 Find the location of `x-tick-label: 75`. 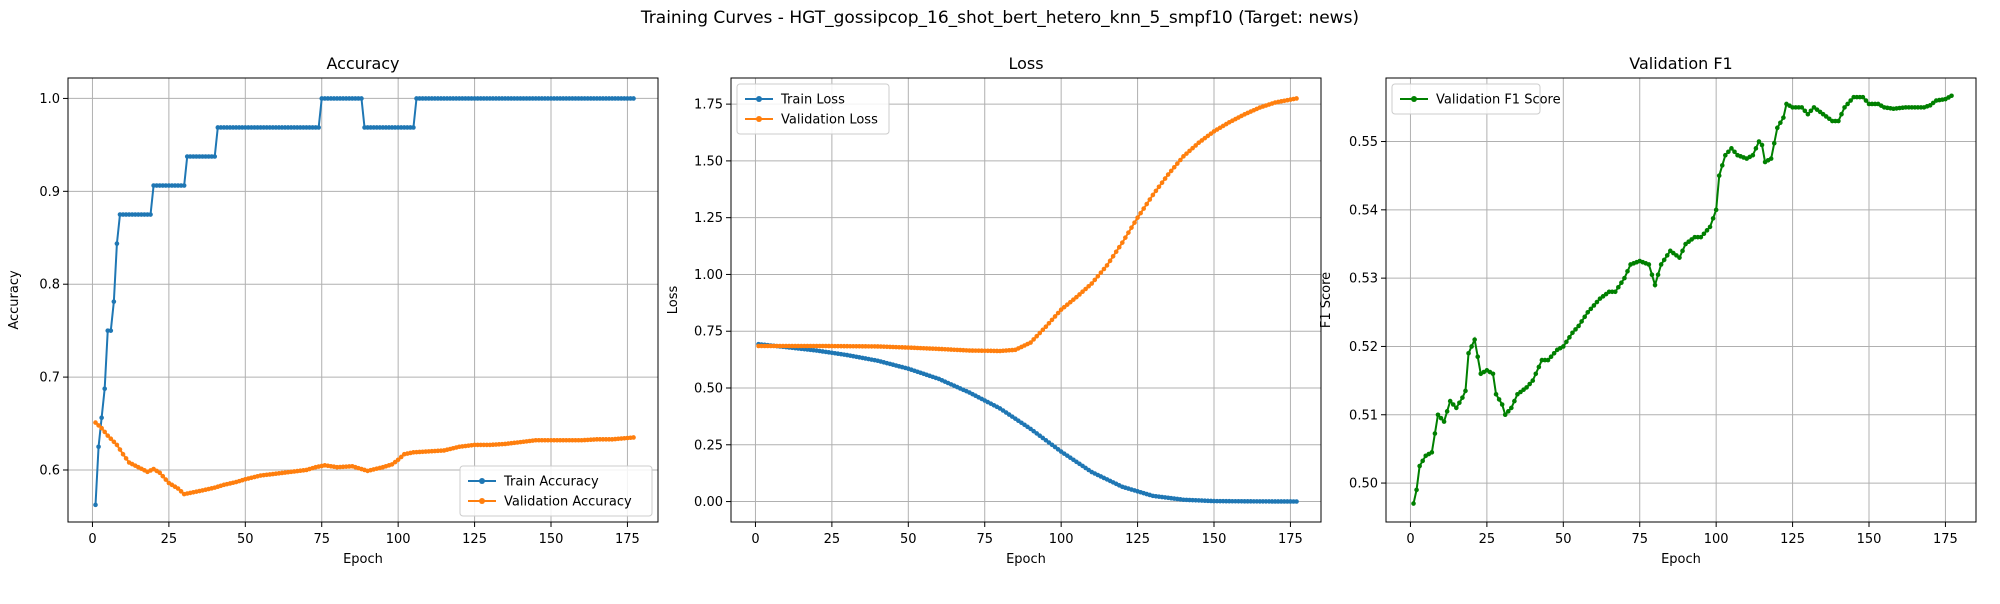

x-tick-label: 75 is located at coordinates (984, 539).